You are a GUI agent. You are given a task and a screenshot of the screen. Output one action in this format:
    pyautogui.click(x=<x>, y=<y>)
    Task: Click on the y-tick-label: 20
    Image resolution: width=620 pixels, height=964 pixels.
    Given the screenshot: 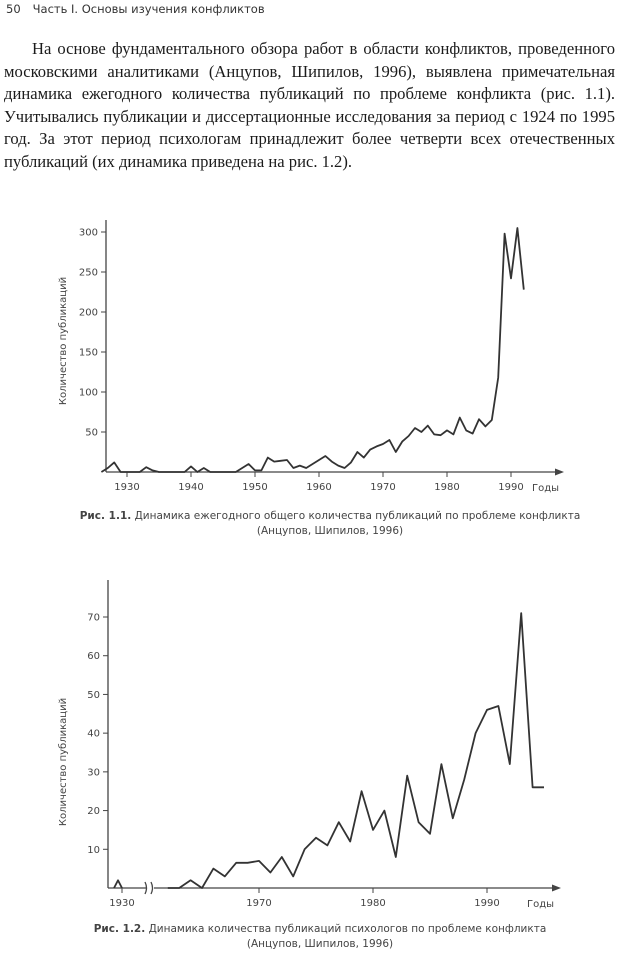 What is the action you would take?
    pyautogui.click(x=93, y=811)
    